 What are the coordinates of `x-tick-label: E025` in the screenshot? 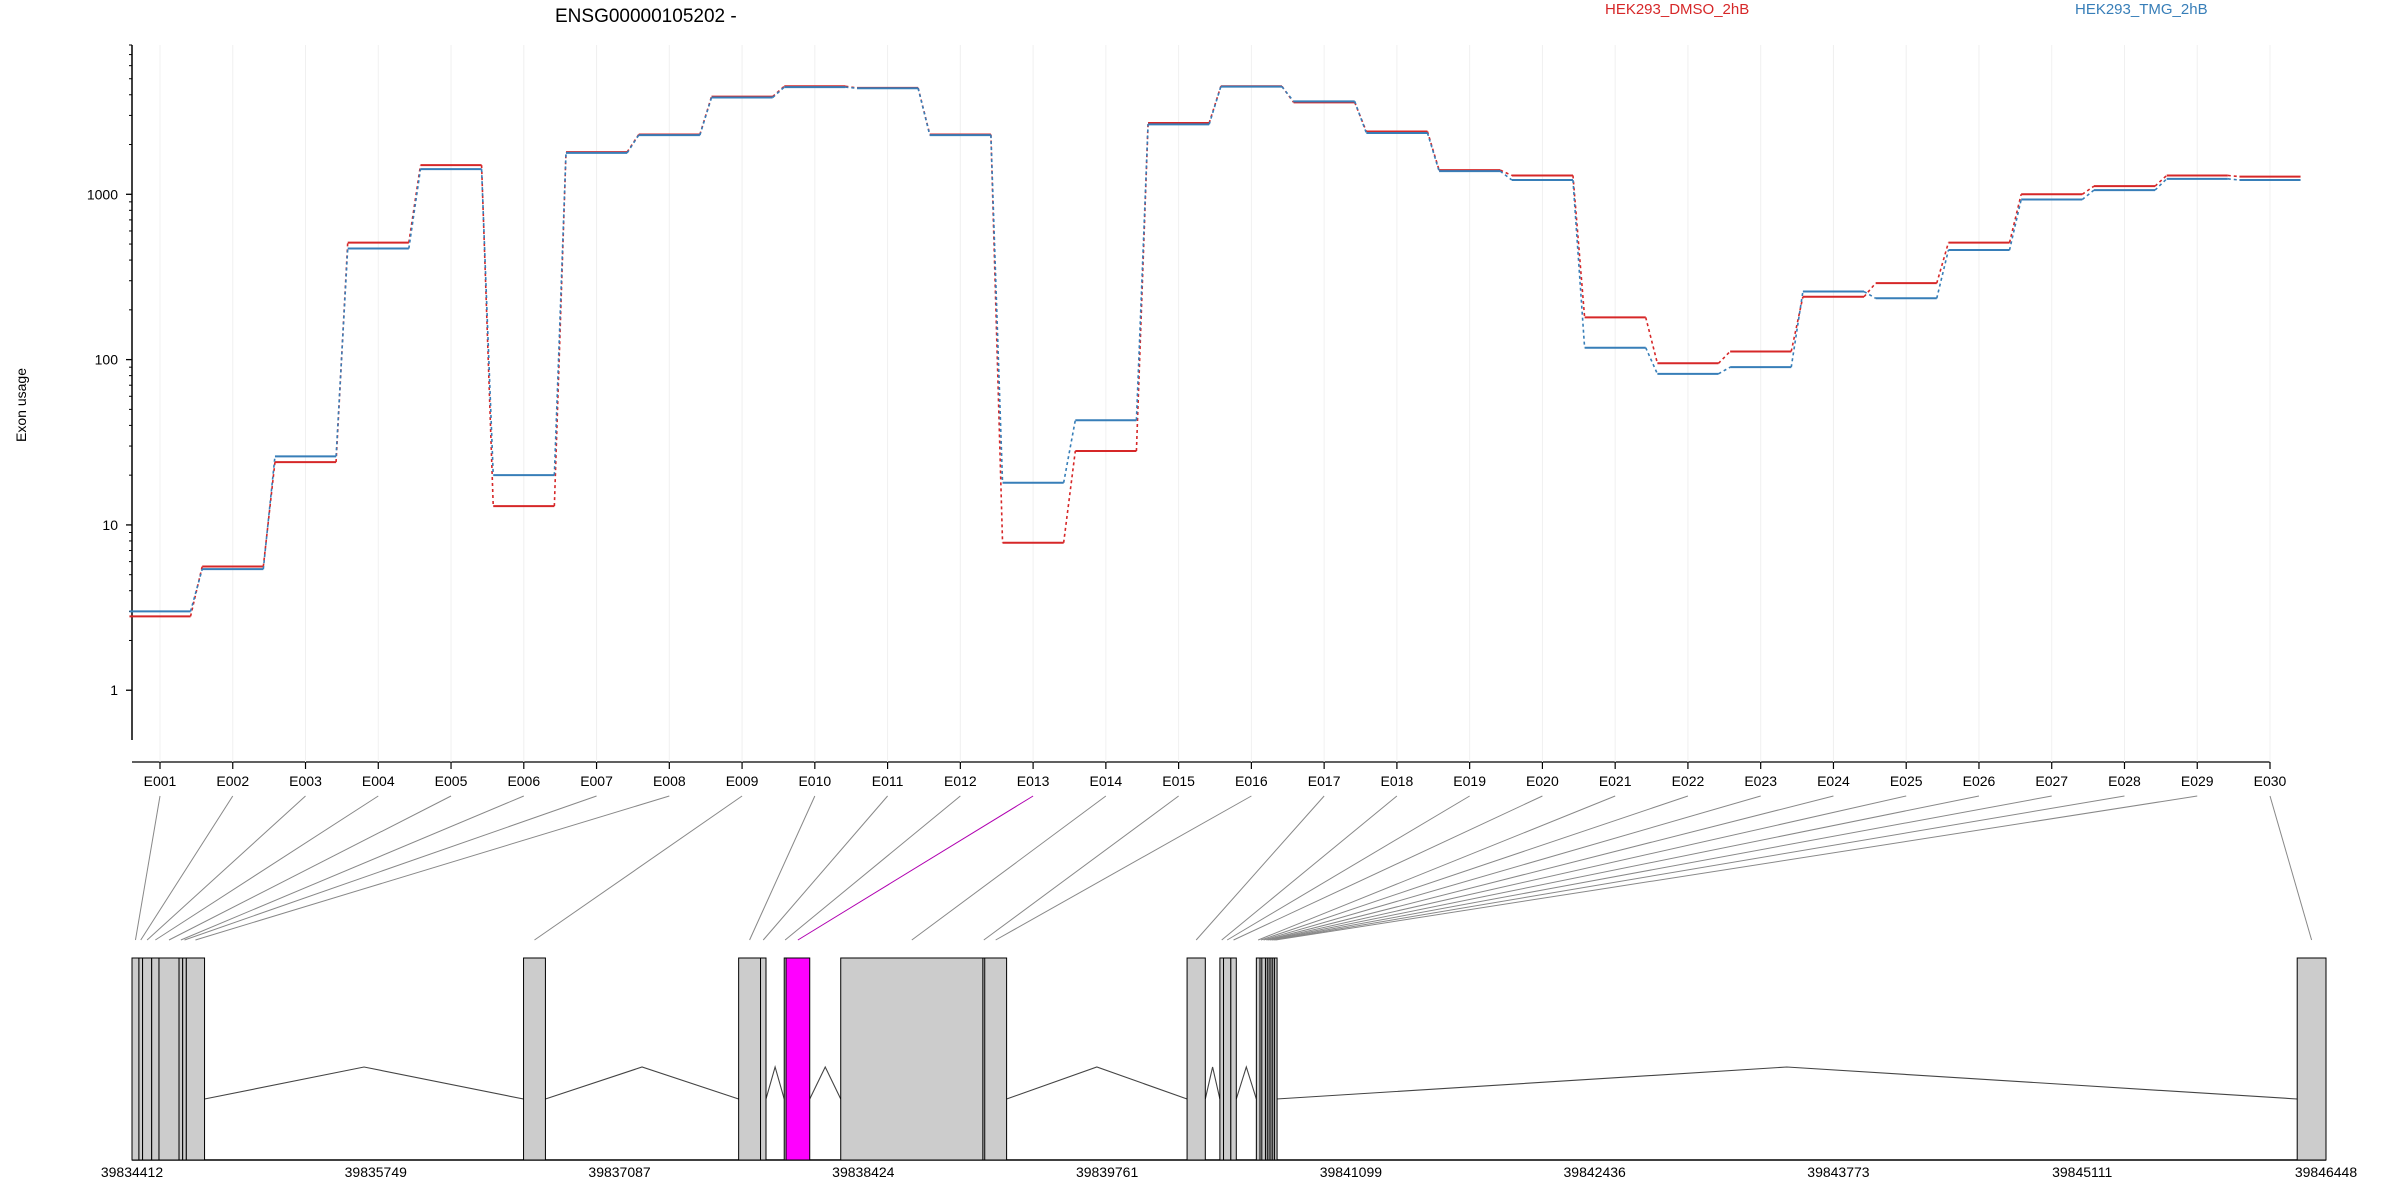 It's located at (1906, 781).